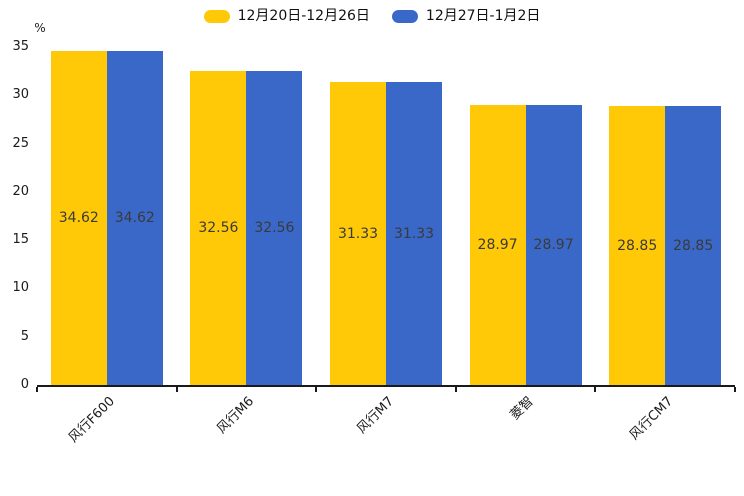 This screenshot has height=496, width=744. I want to click on bar-12月27日-1月2日-风行CM7, so click(693, 245).